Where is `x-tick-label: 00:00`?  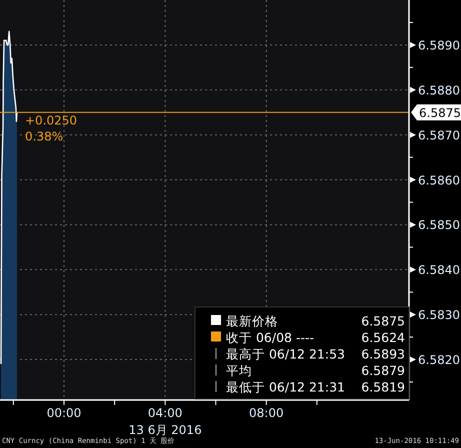
x-tick-label: 00:00 is located at coordinates (64, 413).